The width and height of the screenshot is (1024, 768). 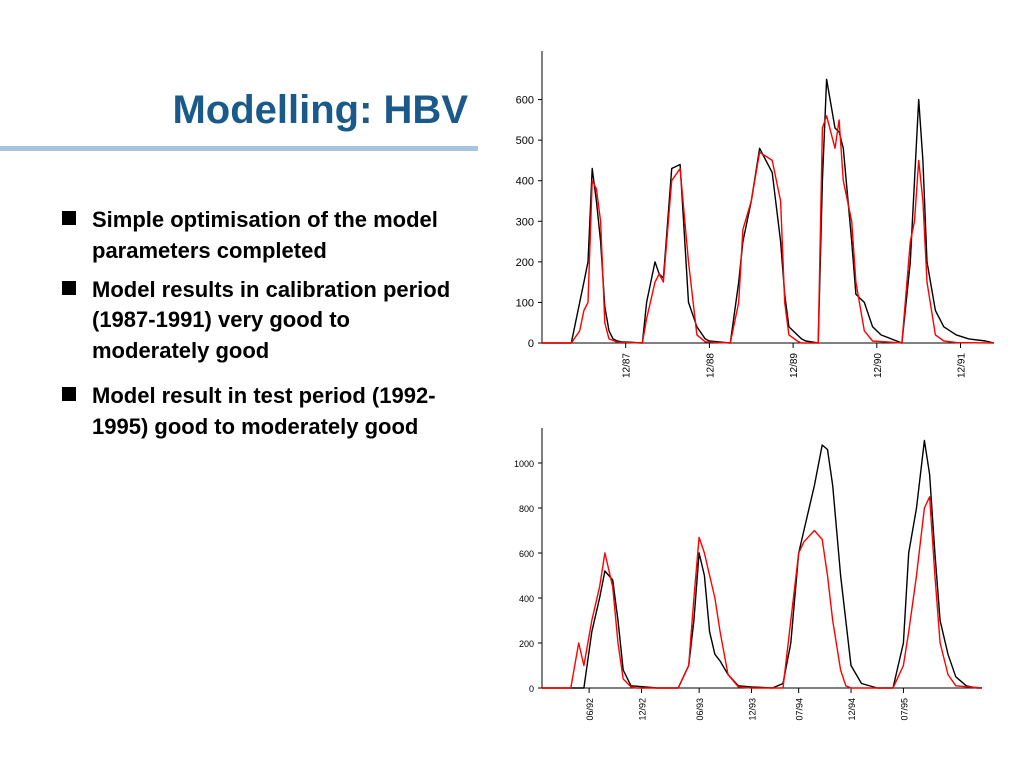 What do you see at coordinates (526, 509) in the screenshot?
I see `y-tick-label: 800` at bounding box center [526, 509].